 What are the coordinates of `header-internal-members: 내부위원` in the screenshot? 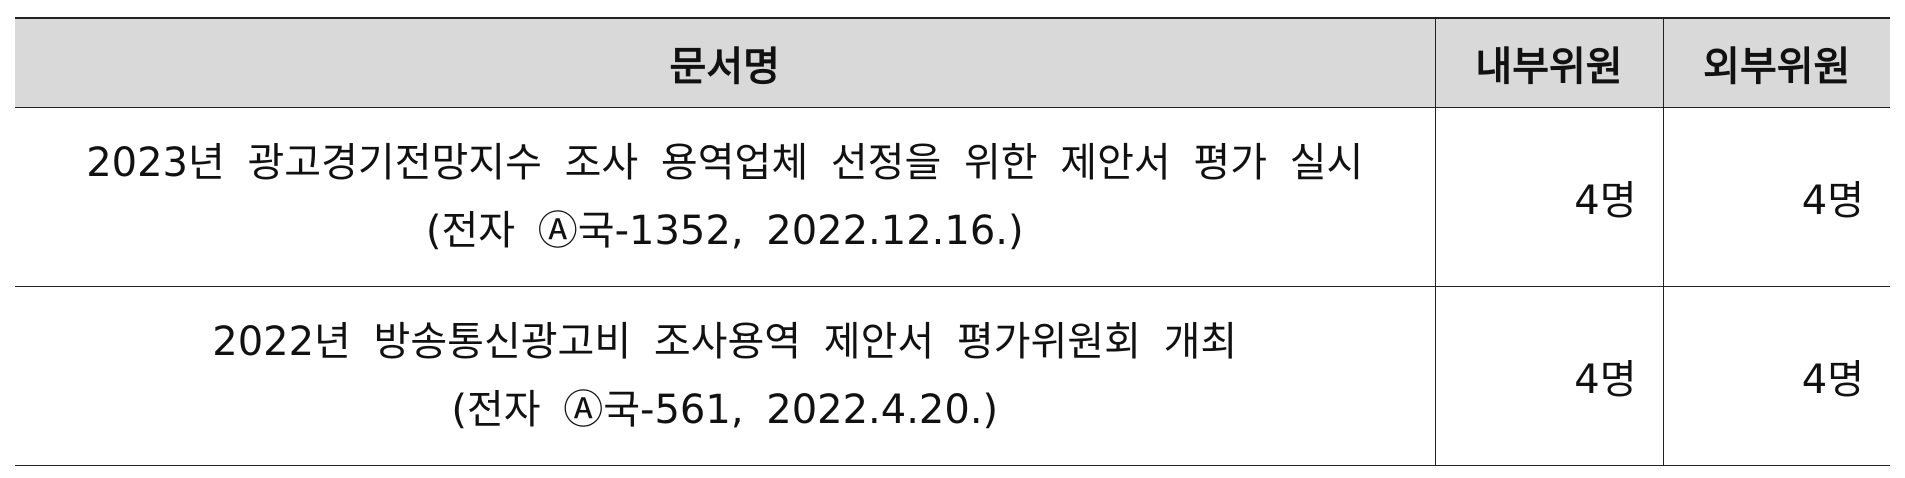 It's located at (1548, 62).